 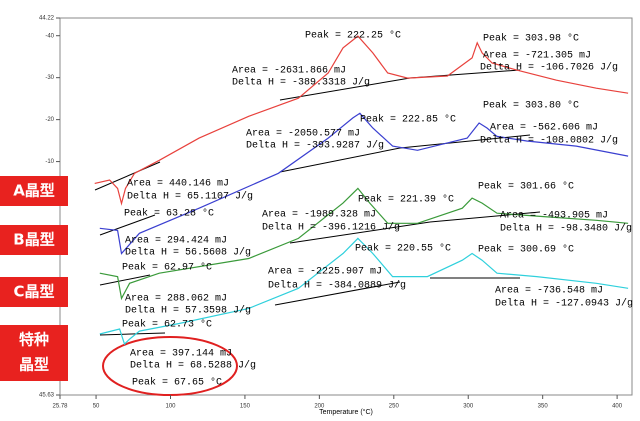 What do you see at coordinates (531, 106) in the screenshot?
I see `annotation: Peak = 303.80 °C` at bounding box center [531, 106].